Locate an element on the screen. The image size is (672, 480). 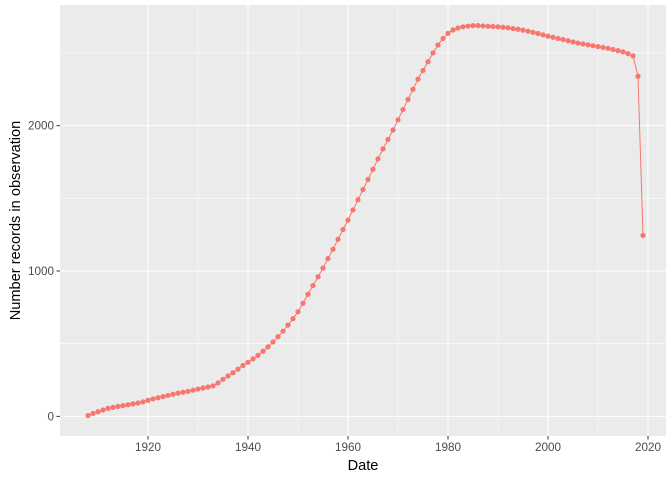
x-tick-label: 1940 is located at coordinates (248, 447).